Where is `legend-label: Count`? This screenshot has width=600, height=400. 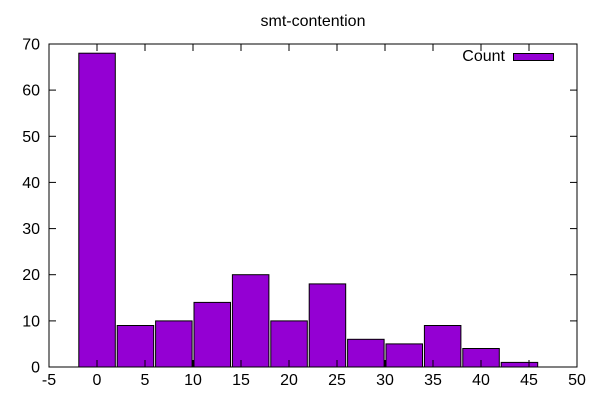
legend-label: Count is located at coordinates (483, 56).